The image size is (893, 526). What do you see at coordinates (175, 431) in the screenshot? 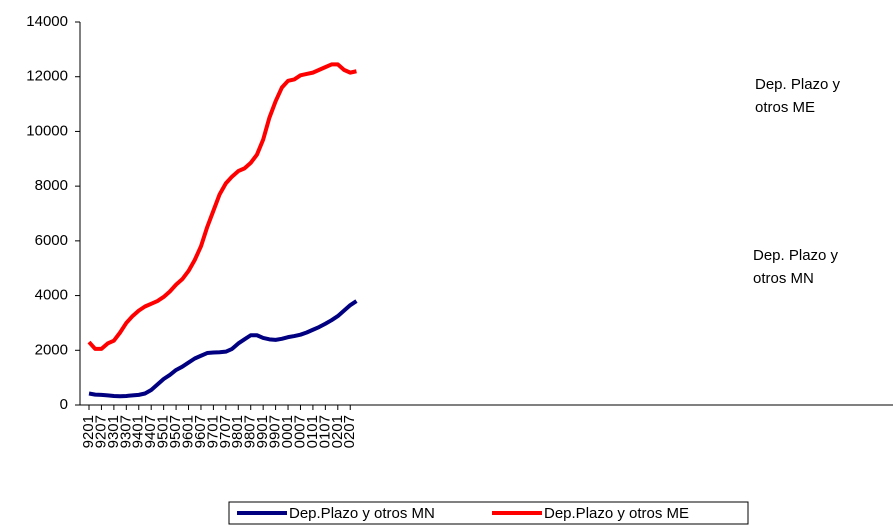
I see `x-tick-label: 9507` at bounding box center [175, 431].